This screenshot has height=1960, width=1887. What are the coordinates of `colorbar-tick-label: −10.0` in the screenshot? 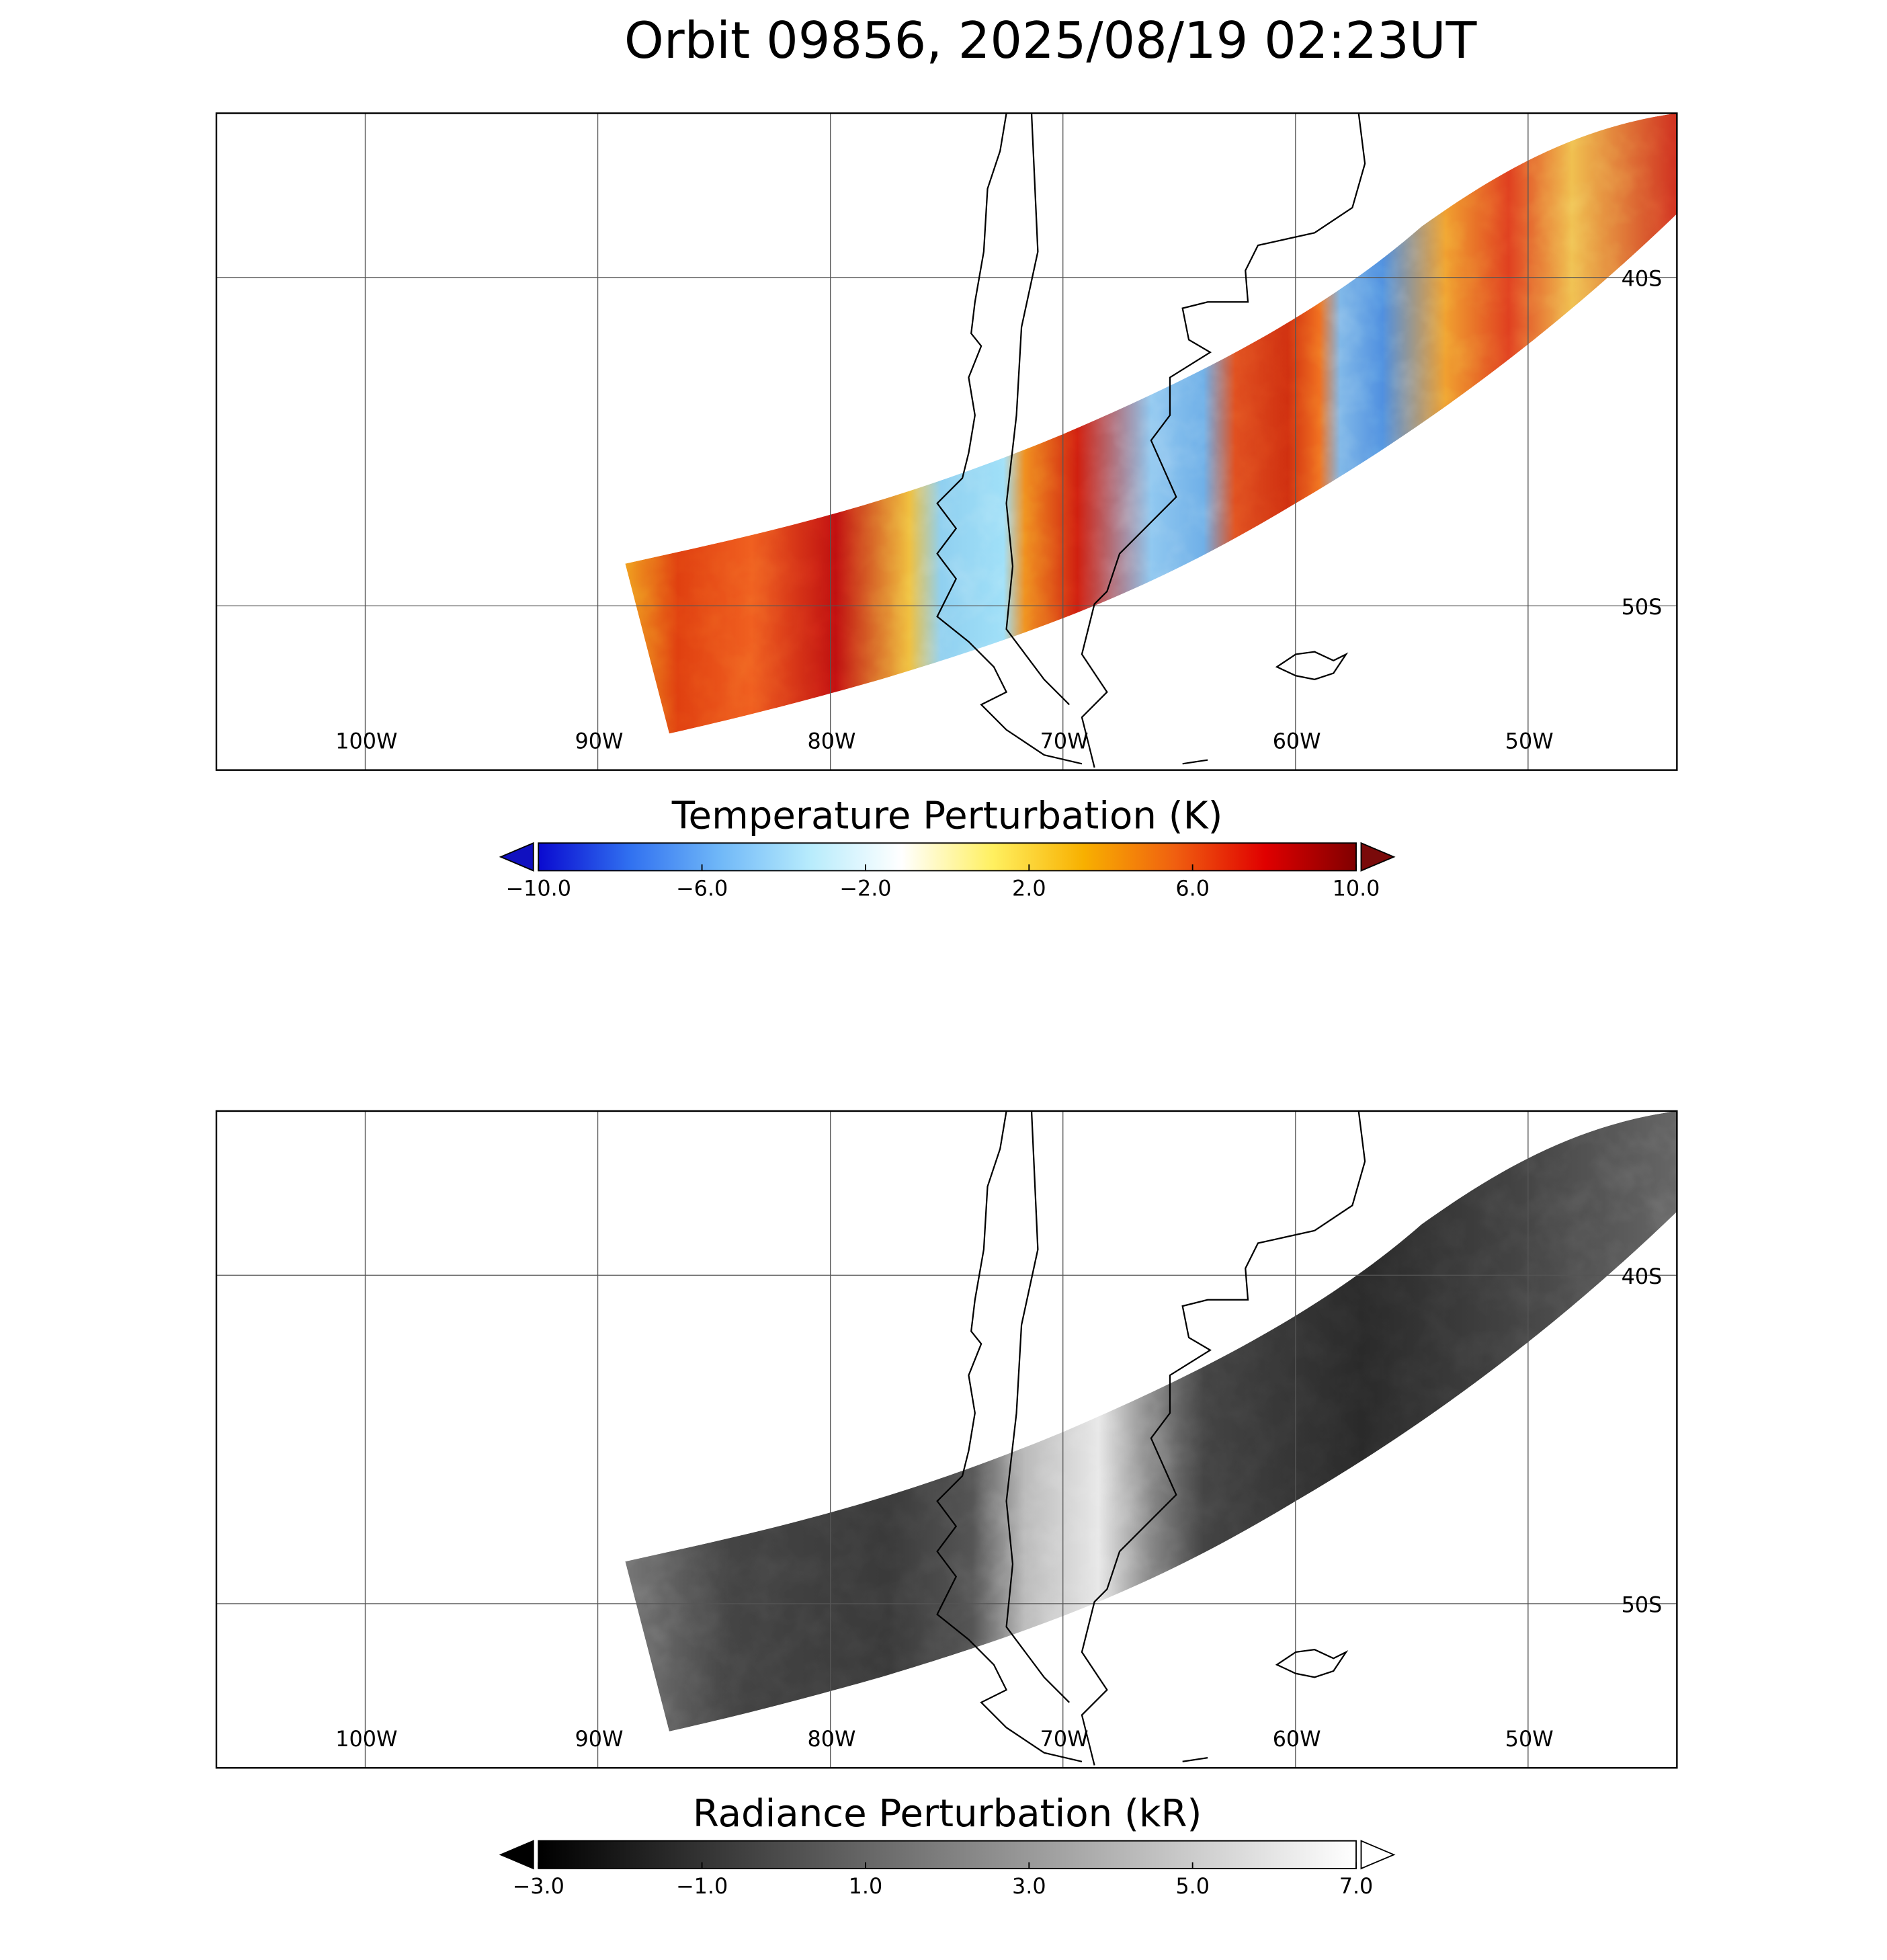 It's located at (538, 888).